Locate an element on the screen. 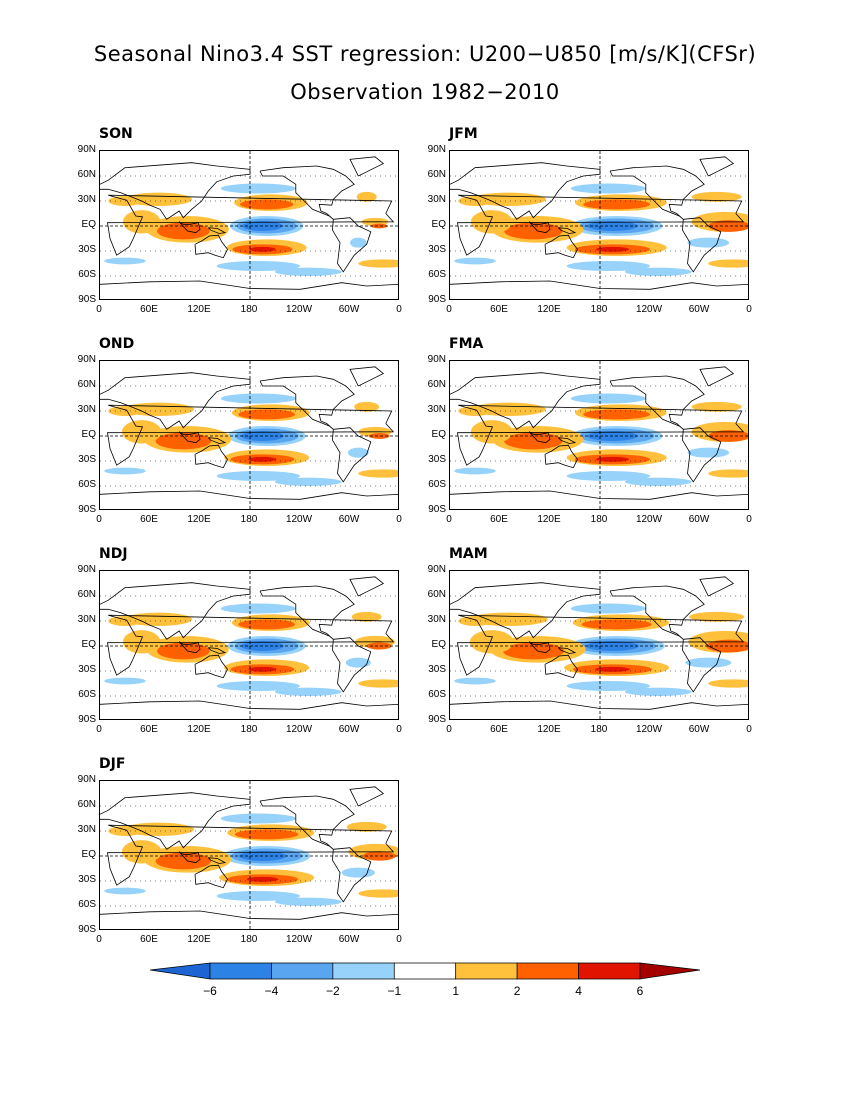  panel-label-djf: DJF is located at coordinates (112, 764).